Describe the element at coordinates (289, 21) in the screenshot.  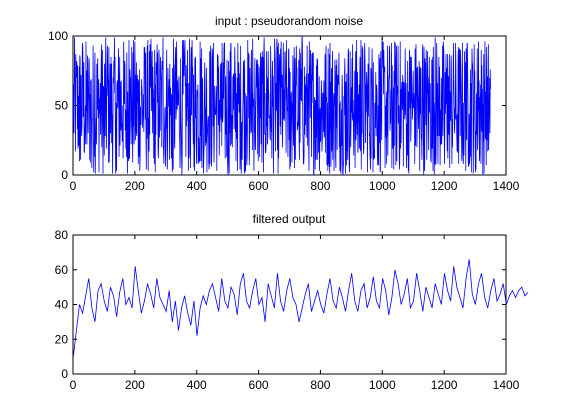
I see `subplot-1-title: input : pseudorandom noise` at that location.